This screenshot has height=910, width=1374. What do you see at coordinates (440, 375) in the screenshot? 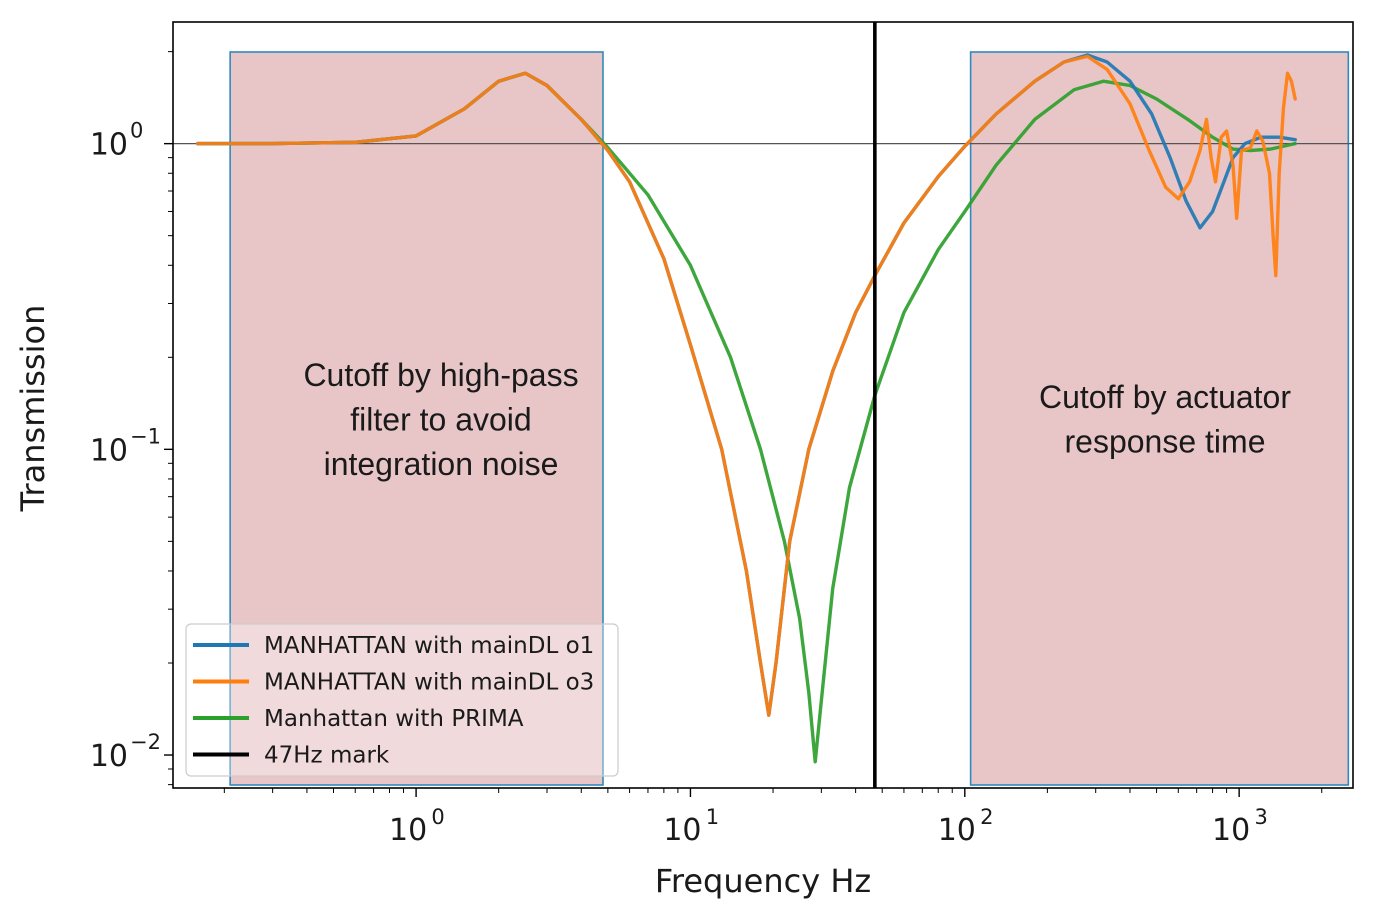
I see `region-annotation-line: Cutoff by high-pass` at bounding box center [440, 375].